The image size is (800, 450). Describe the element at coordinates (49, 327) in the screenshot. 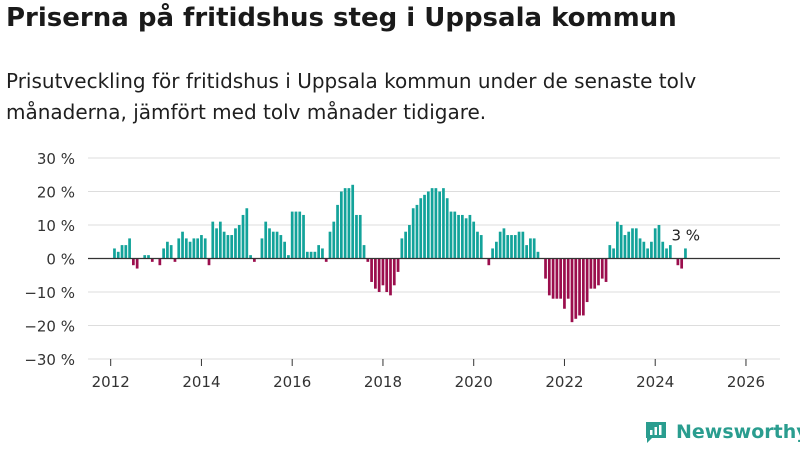

I see `y-tick-label: −20 %` at that location.